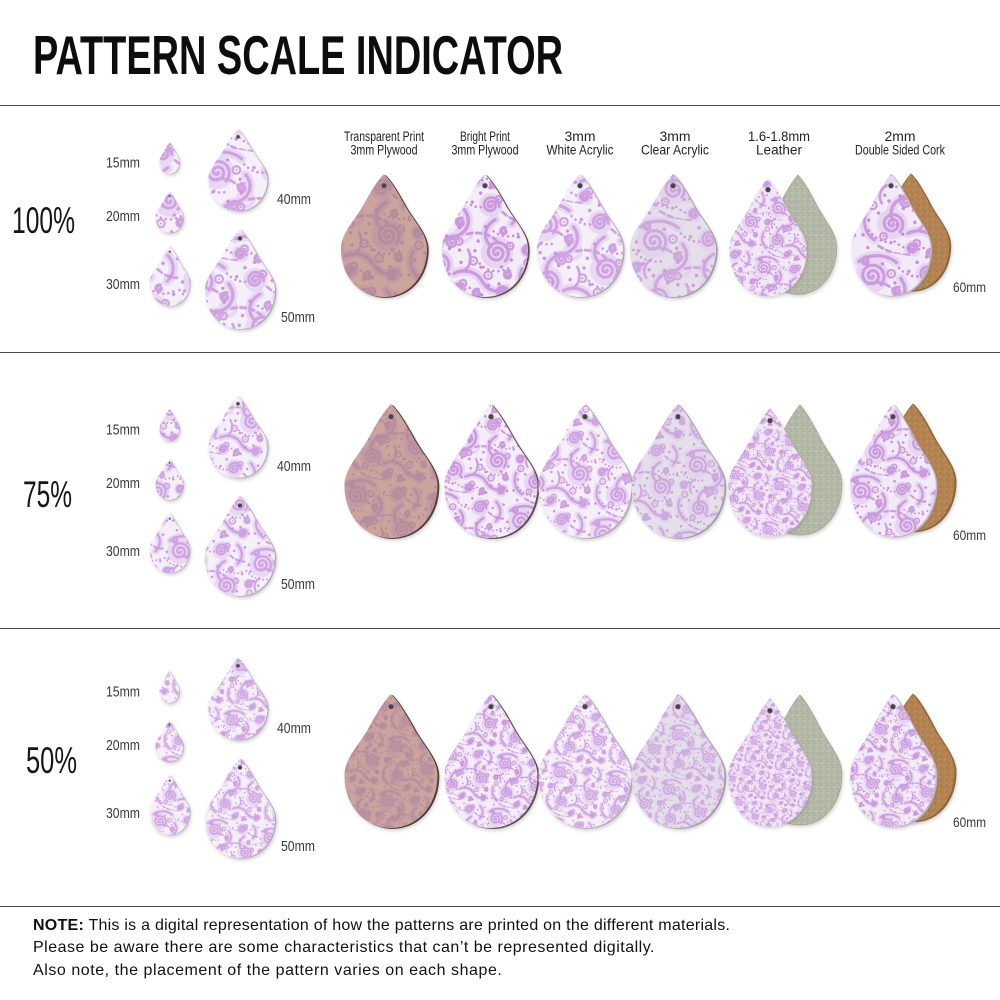  Describe the element at coordinates (47, 494) in the screenshot. I see `svg-text: 75%` at that location.